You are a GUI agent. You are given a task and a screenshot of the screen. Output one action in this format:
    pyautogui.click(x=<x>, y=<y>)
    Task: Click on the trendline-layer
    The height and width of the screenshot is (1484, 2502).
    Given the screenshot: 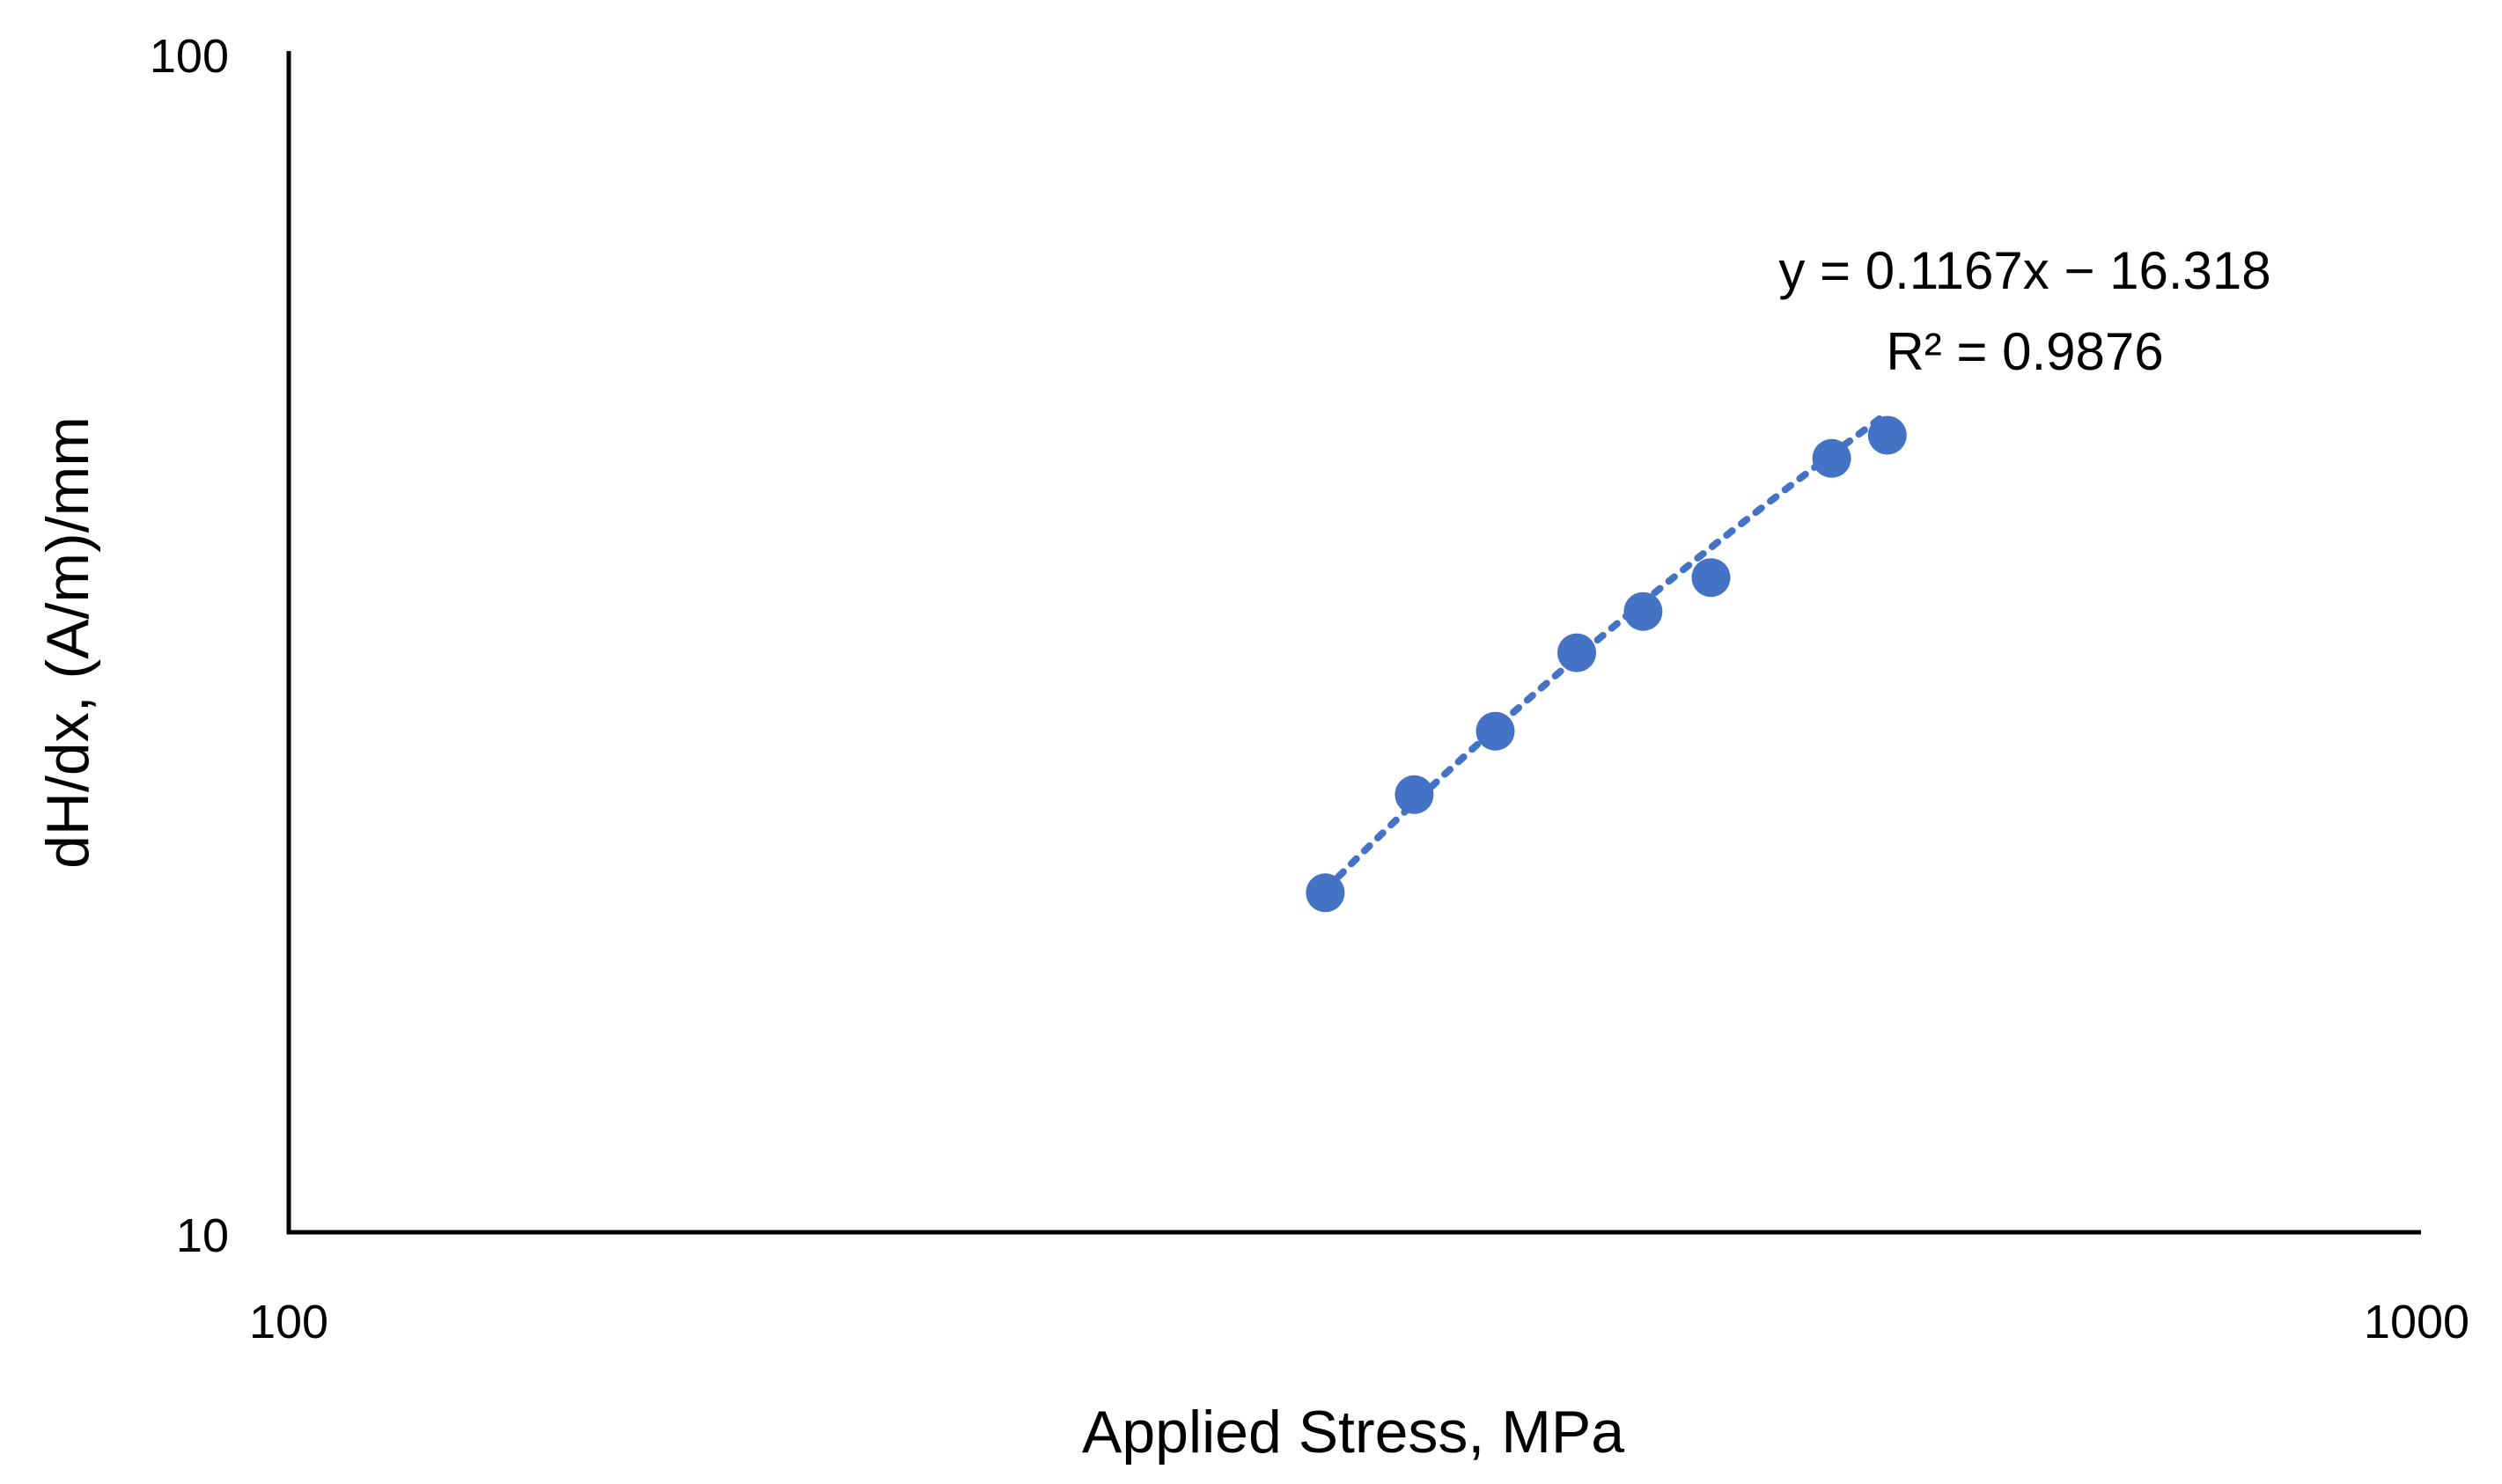 What is the action you would take?
    pyautogui.click(x=1606, y=651)
    